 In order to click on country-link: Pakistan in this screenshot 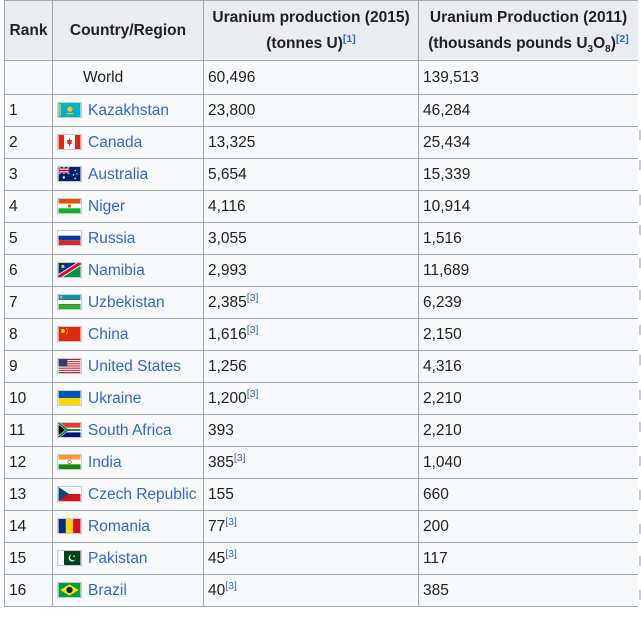, I will do `click(118, 558)`.